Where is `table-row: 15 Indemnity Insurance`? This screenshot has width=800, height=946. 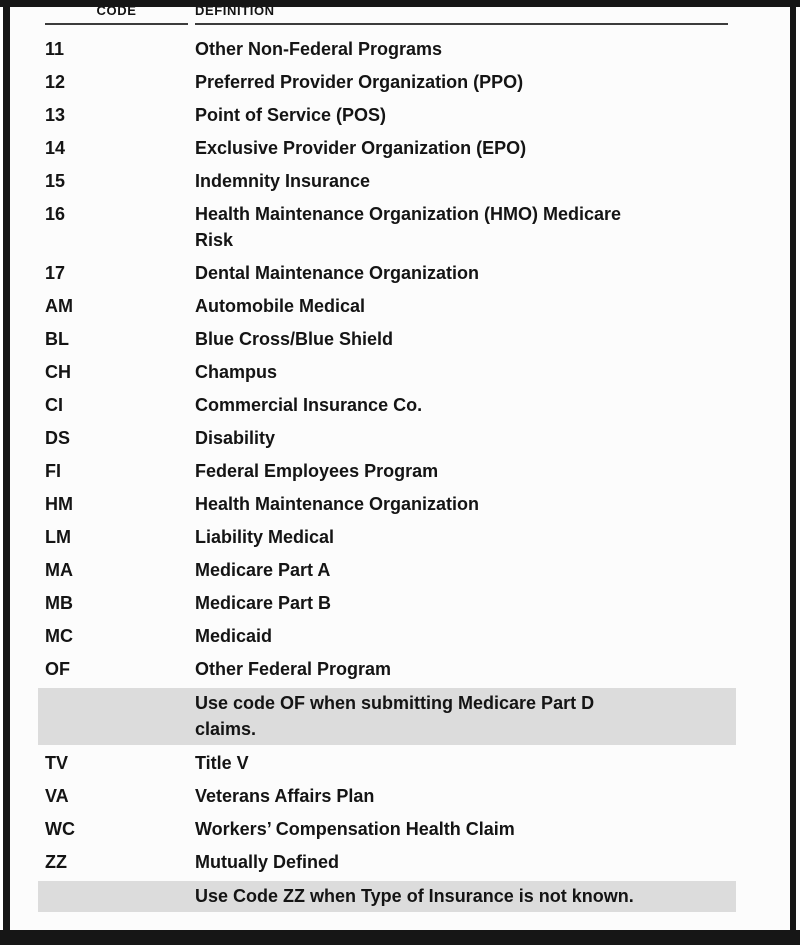 table-row: 15 Indemnity Insurance is located at coordinates (400, 181).